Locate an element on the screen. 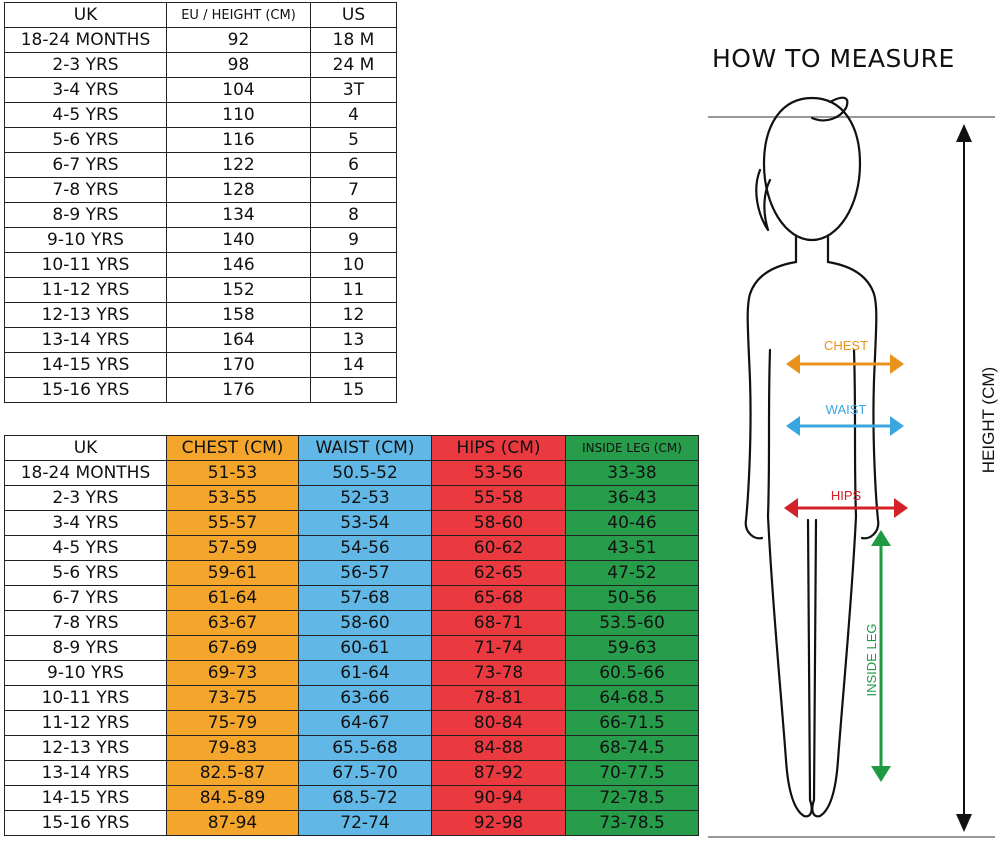 Image resolution: width=1000 pixels, height=841 pixels. how-to-measure-title: HOW TO MEASURE is located at coordinates (833, 58).